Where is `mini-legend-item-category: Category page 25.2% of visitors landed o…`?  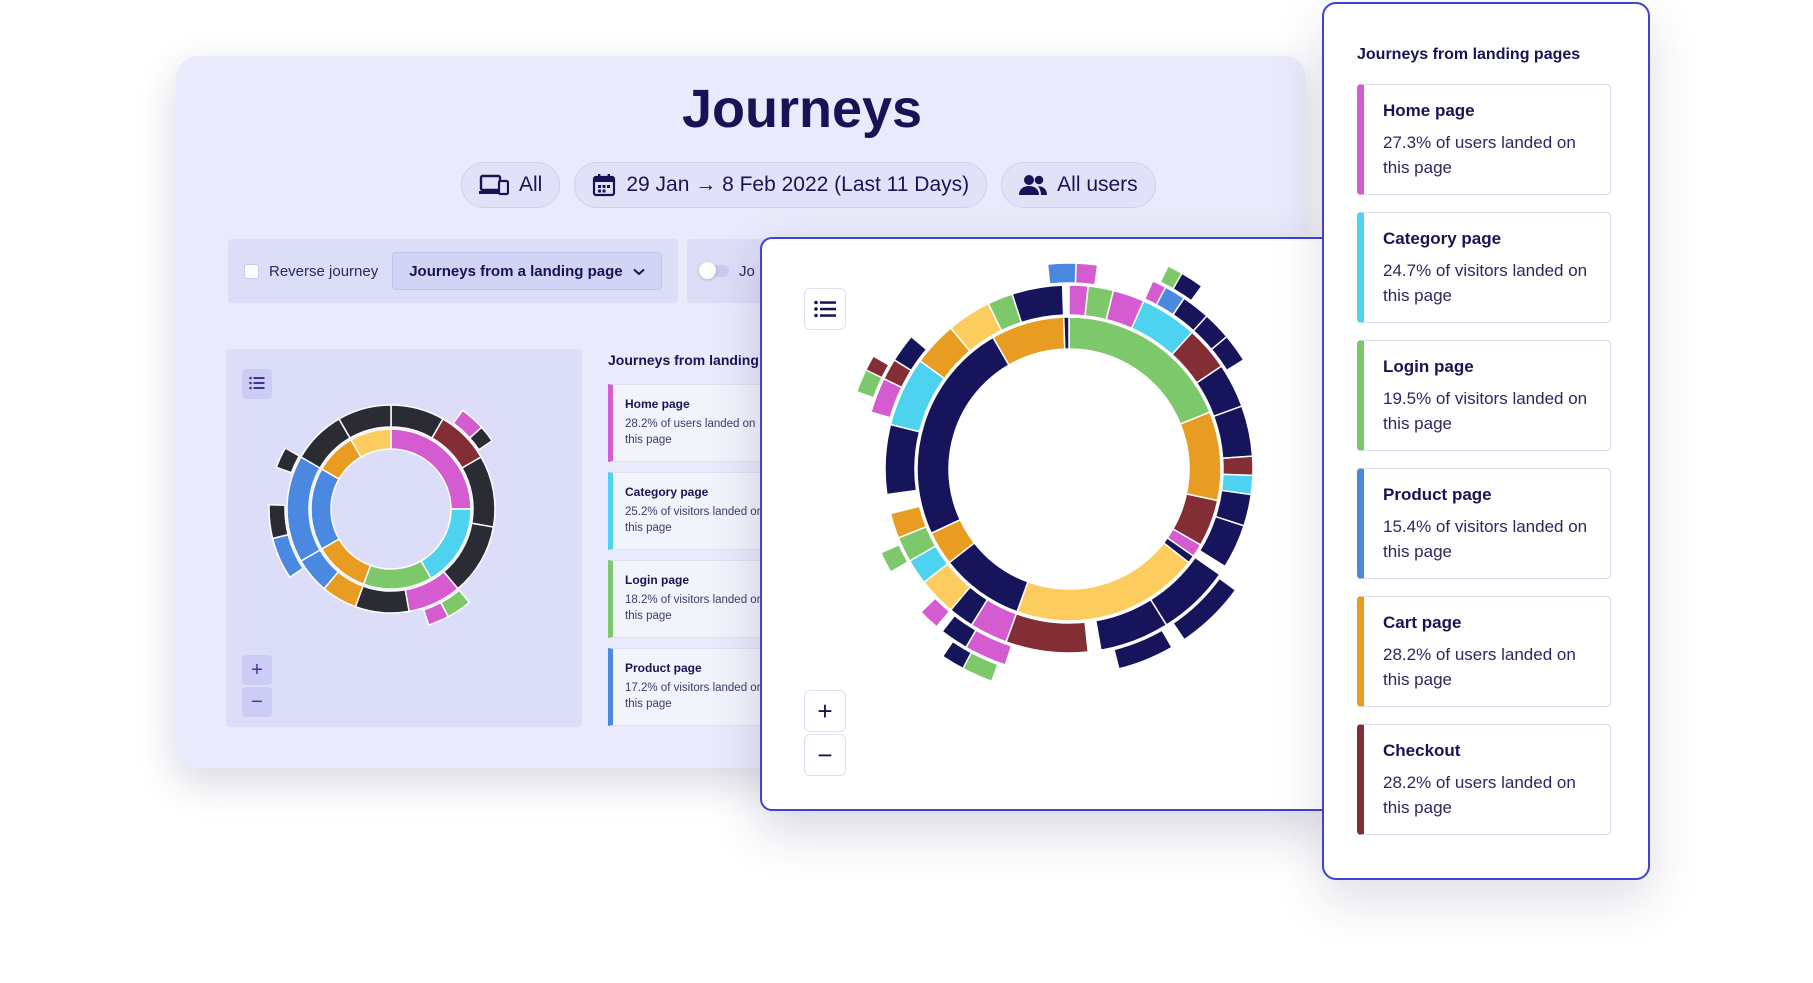 mini-legend-item-category: Category page 25.2% of visitors landed o… is located at coordinates (698, 511).